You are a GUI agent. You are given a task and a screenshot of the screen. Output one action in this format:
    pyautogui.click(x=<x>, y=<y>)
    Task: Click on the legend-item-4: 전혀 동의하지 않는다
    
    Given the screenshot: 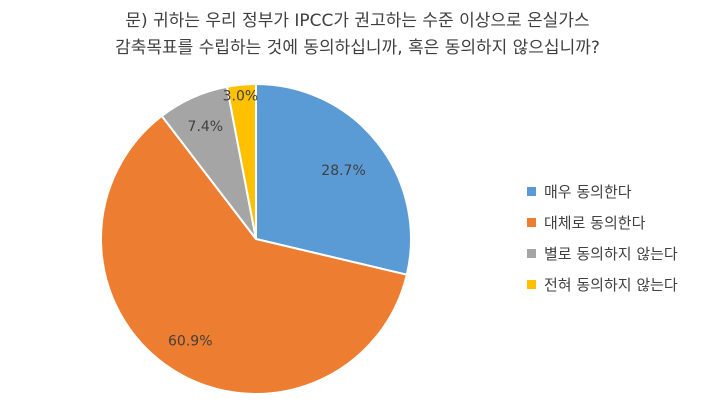 What is the action you would take?
    pyautogui.click(x=602, y=284)
    